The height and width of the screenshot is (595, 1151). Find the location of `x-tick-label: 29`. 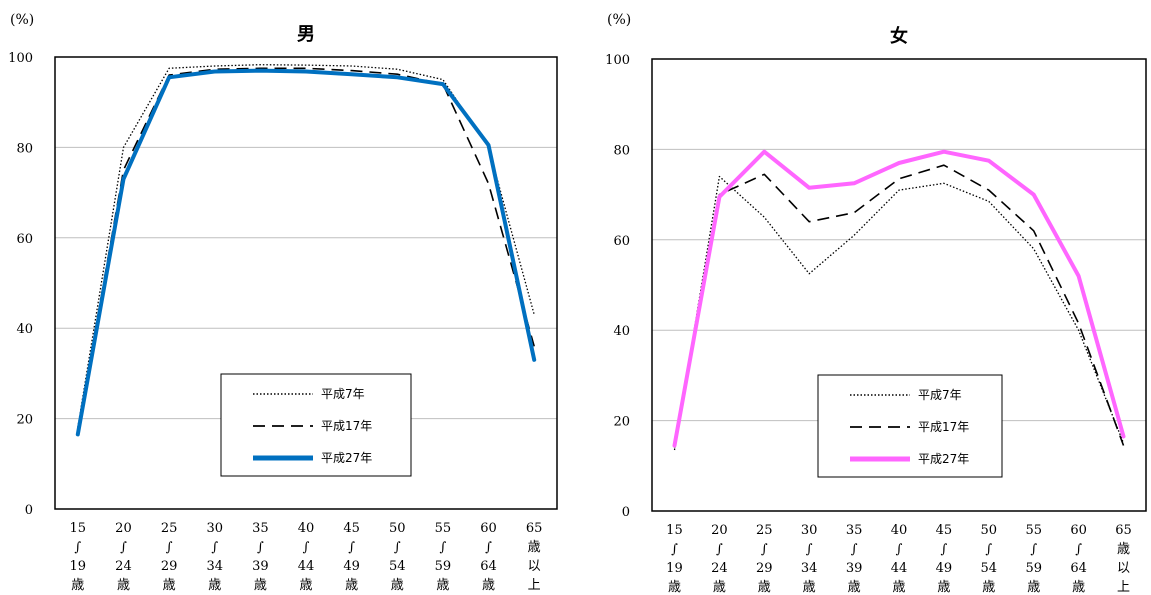

x-tick-label: 29 is located at coordinates (764, 568).